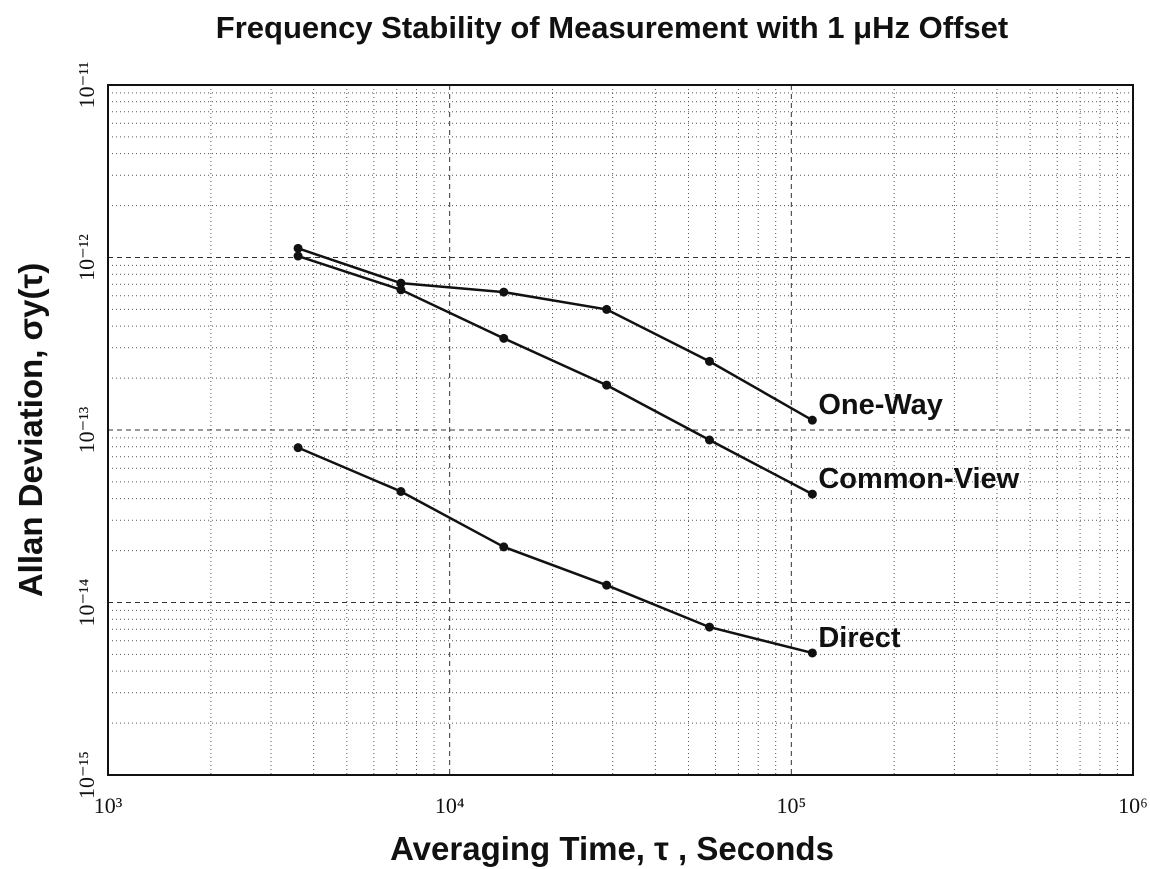 The width and height of the screenshot is (1150, 869). Describe the element at coordinates (791, 805) in the screenshot. I see `x-tick-label: 10⁵` at that location.